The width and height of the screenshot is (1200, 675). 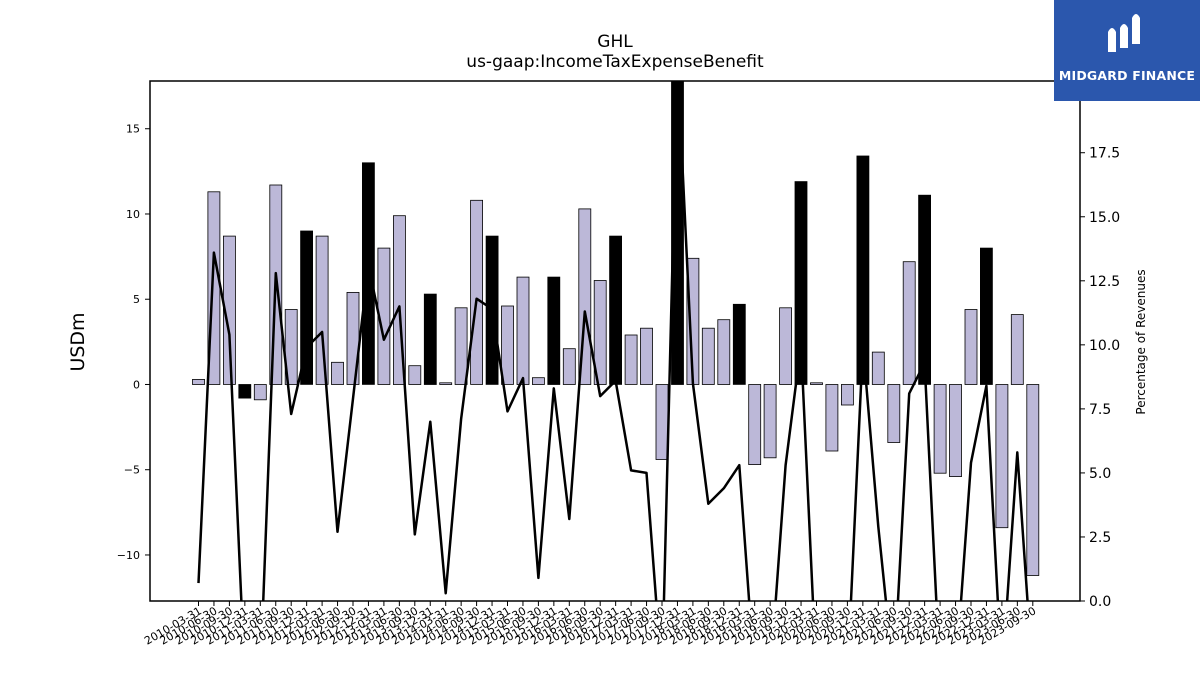 I want to click on y2-tick-label: 7.5, so click(x=1100, y=410).